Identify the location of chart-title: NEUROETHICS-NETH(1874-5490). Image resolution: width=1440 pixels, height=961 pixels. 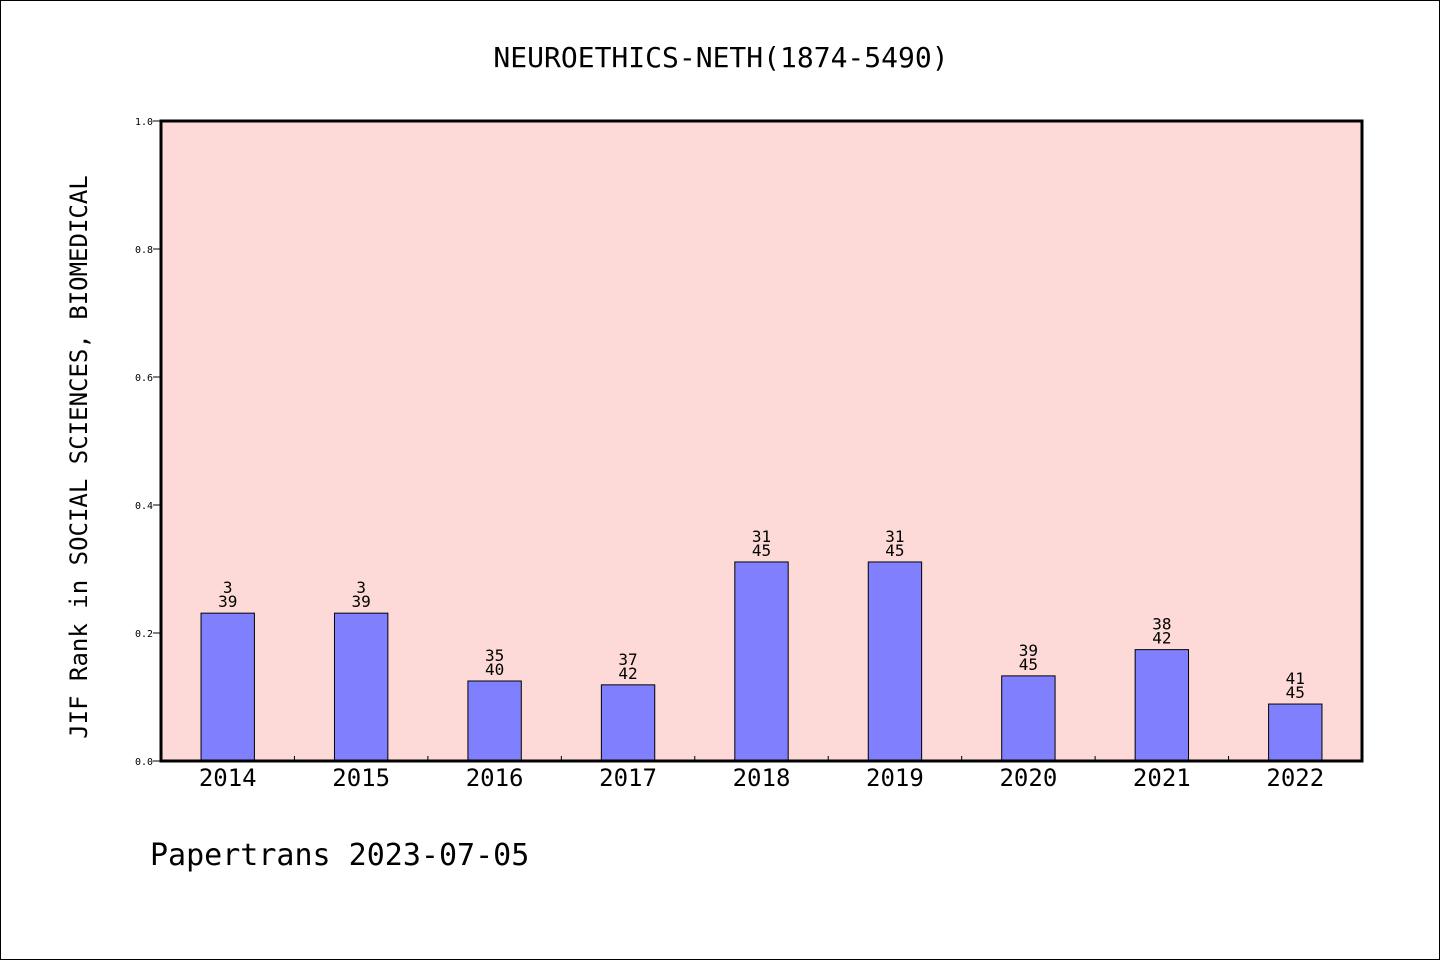
(720, 57).